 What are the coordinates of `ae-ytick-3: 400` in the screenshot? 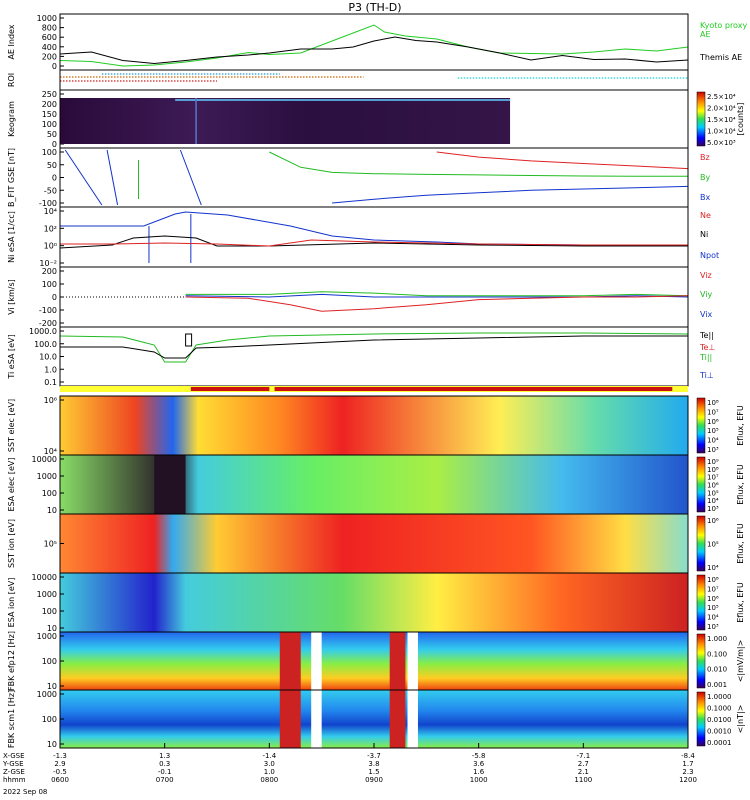 It's located at (49, 47).